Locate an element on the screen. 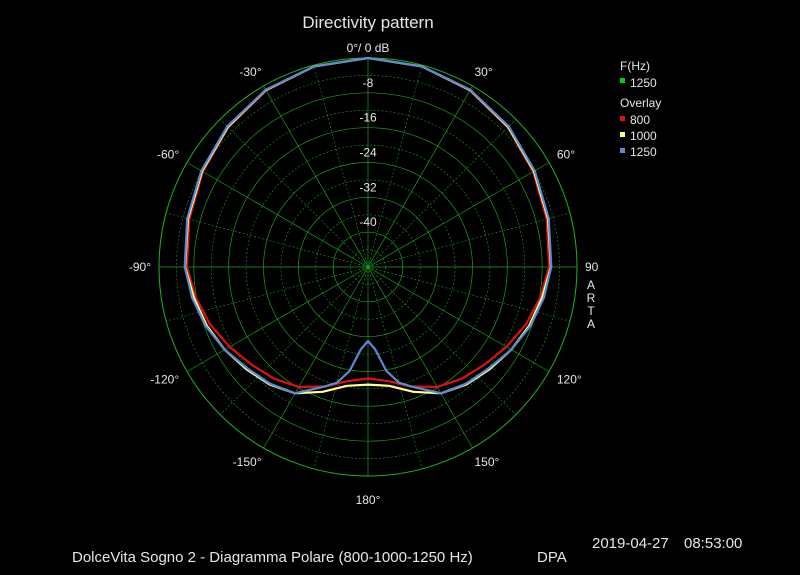  legend-freq-value: 1250 is located at coordinates (643, 83).